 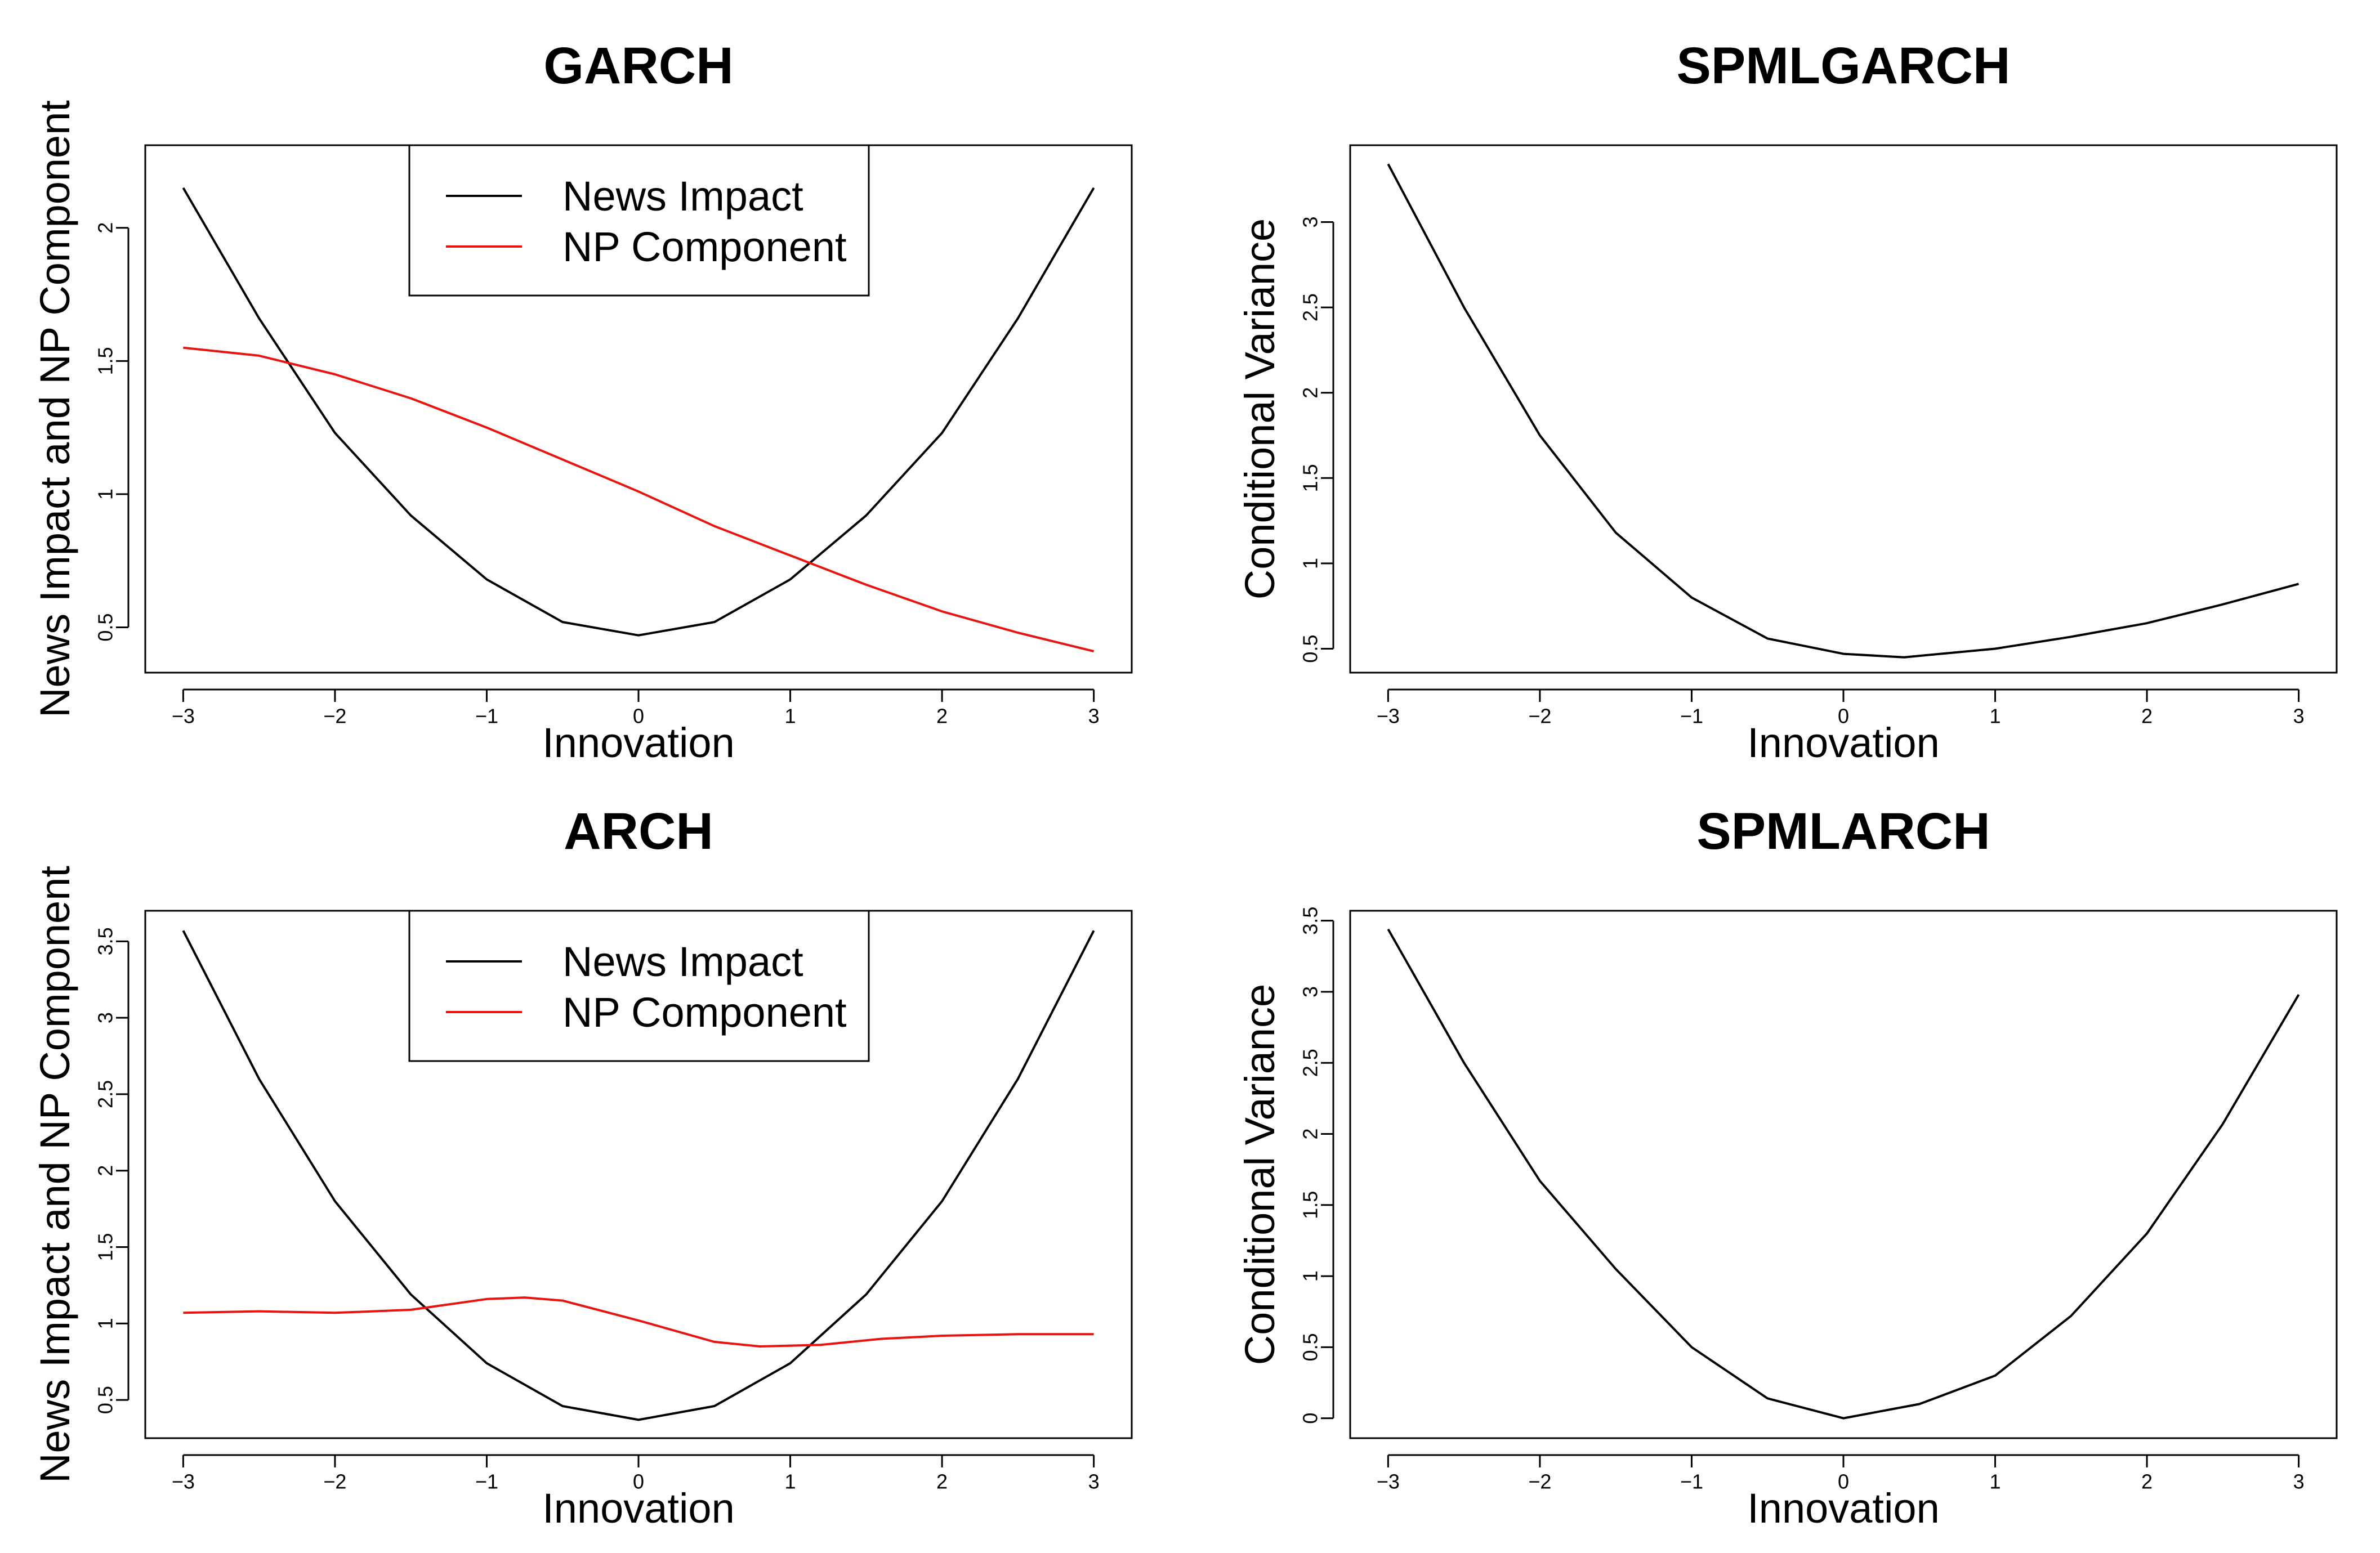 What do you see at coordinates (1311, 1418) in the screenshot?
I see `y-tick-label: 0` at bounding box center [1311, 1418].